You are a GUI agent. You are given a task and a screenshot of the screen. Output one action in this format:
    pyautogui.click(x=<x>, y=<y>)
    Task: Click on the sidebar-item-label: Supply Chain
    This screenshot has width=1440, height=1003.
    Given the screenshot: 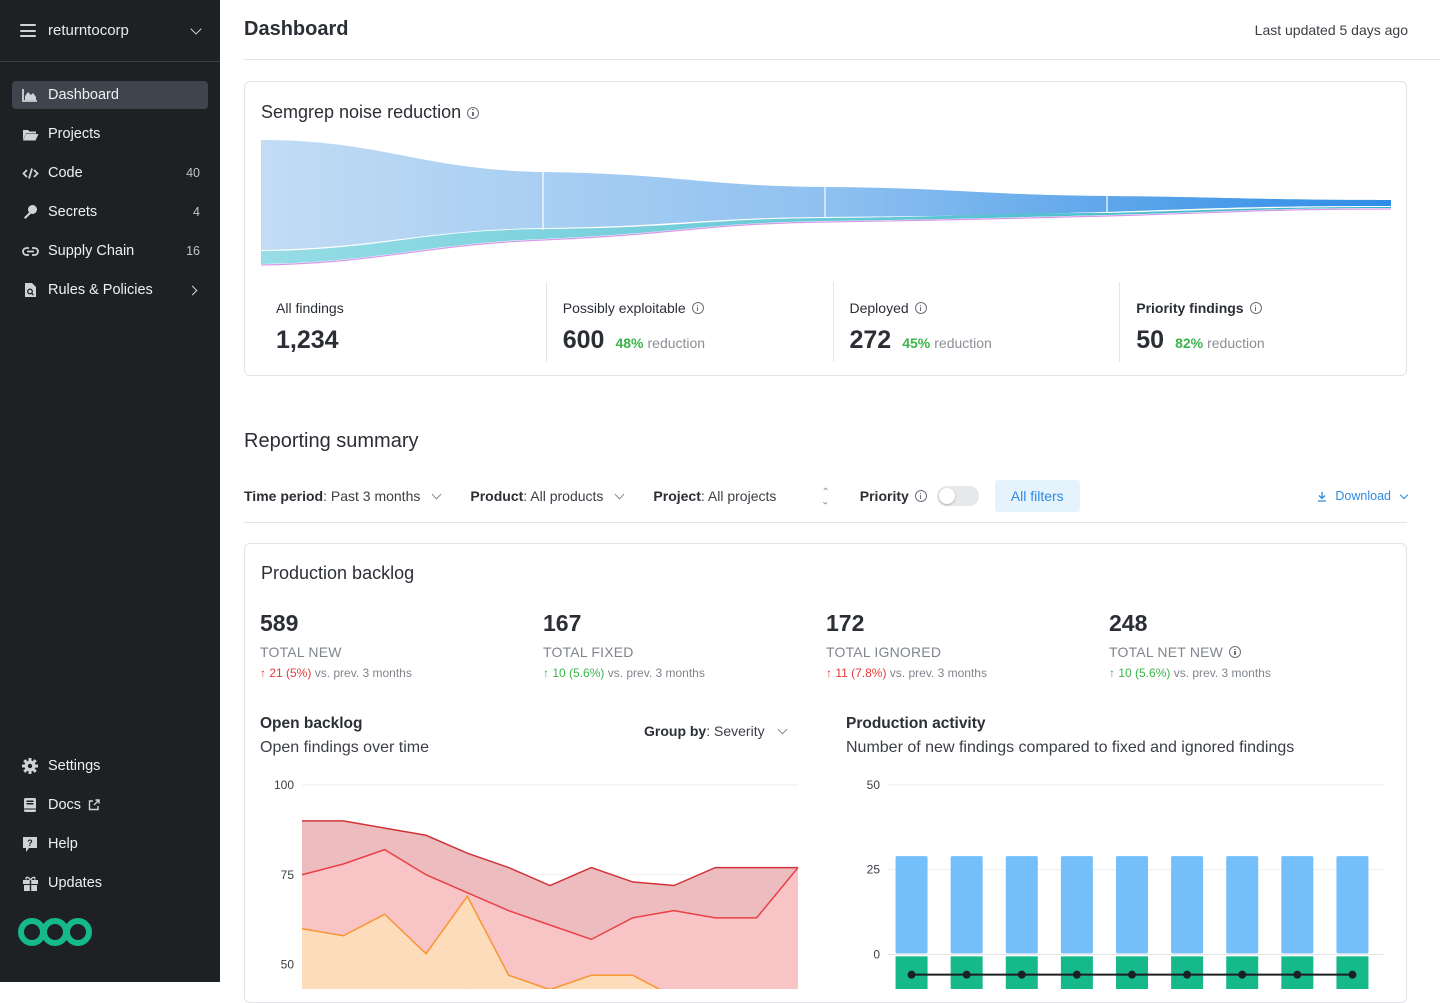 What is the action you would take?
    pyautogui.click(x=91, y=251)
    